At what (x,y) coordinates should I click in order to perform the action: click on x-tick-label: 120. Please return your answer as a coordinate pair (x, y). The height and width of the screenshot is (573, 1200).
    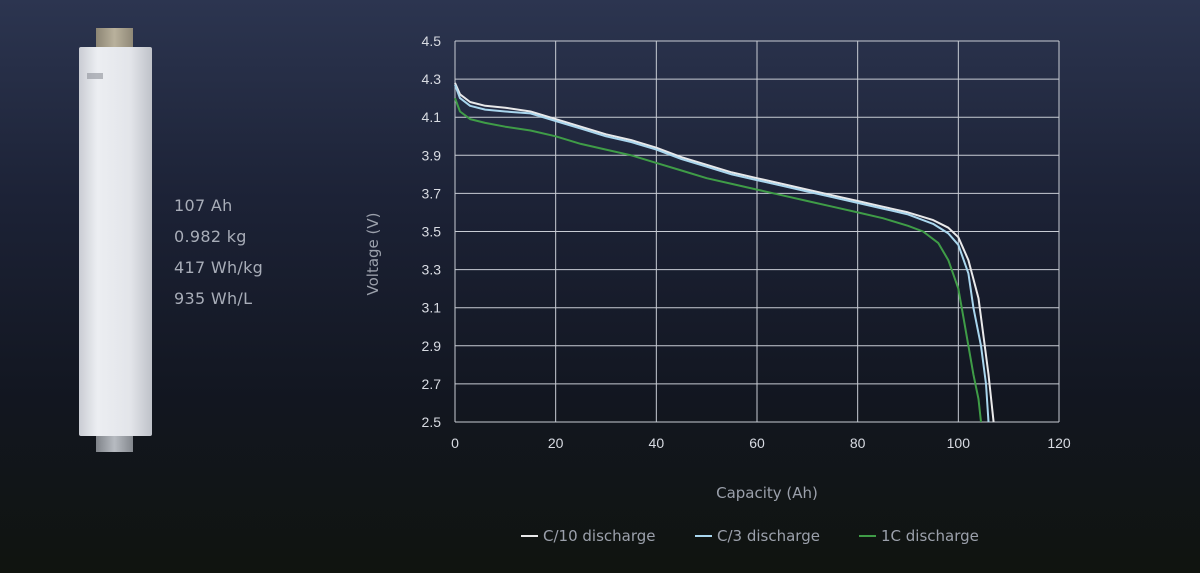
    Looking at the image, I should click on (1059, 443).